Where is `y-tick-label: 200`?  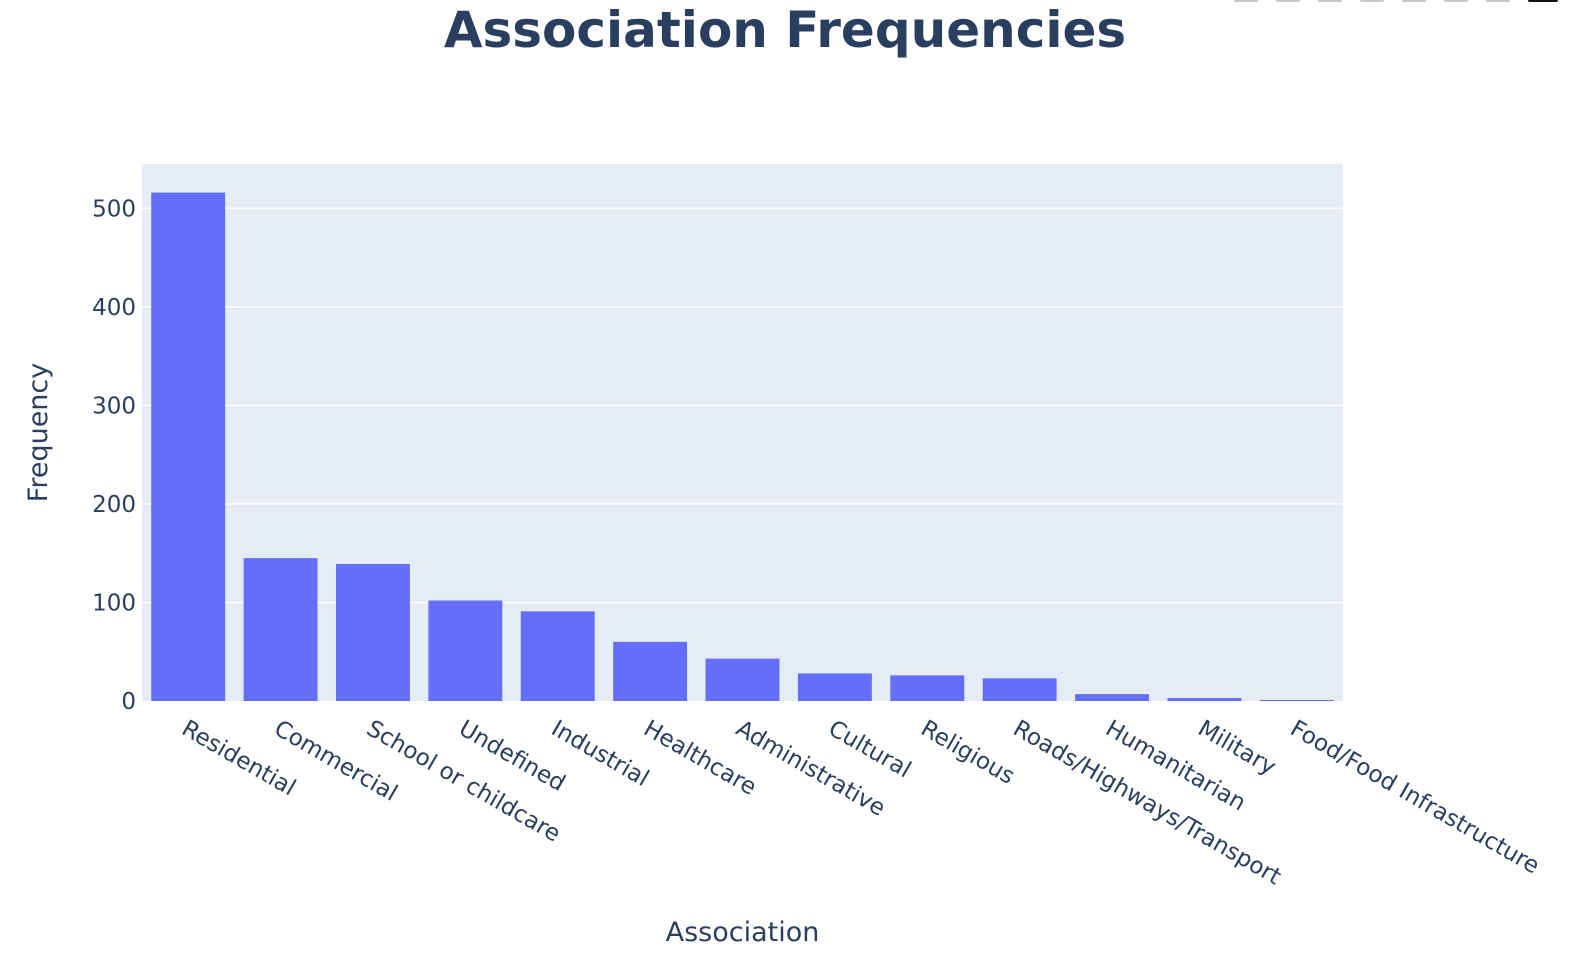
y-tick-label: 200 is located at coordinates (114, 505).